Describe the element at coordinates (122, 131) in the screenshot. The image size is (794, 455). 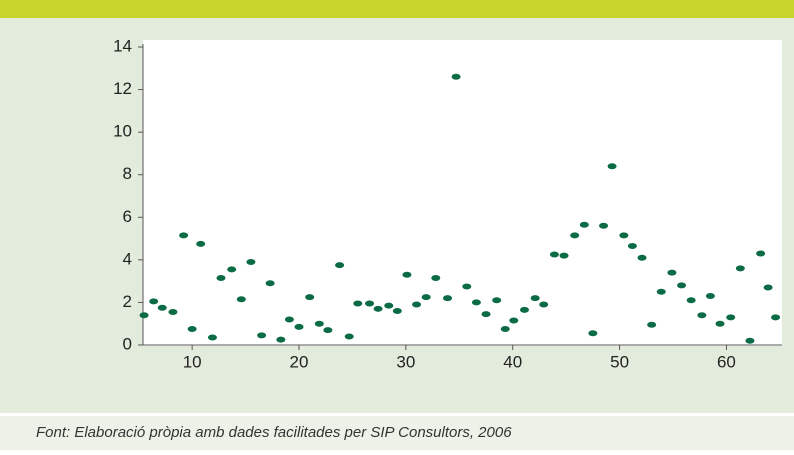
I see `y-tick-label: 10` at that location.